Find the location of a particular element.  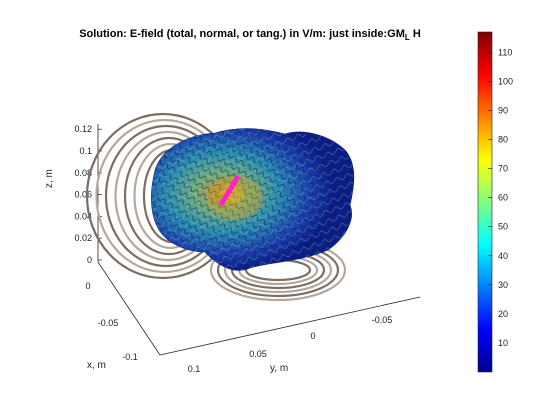

y-tick-label: 0 is located at coordinates (312, 336).